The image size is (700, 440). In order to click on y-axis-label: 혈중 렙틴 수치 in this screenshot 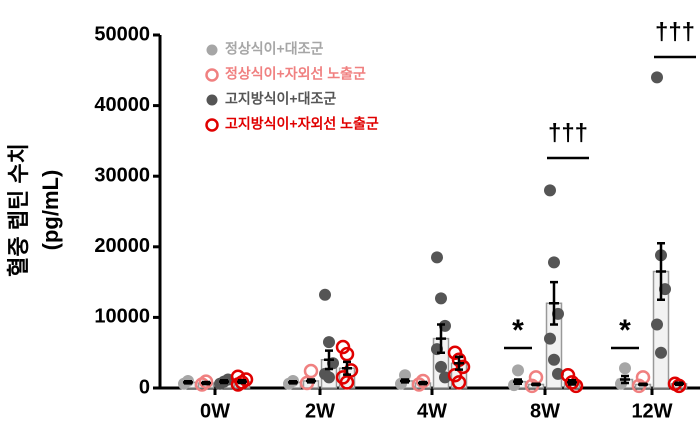, I will do `click(18, 210)`.